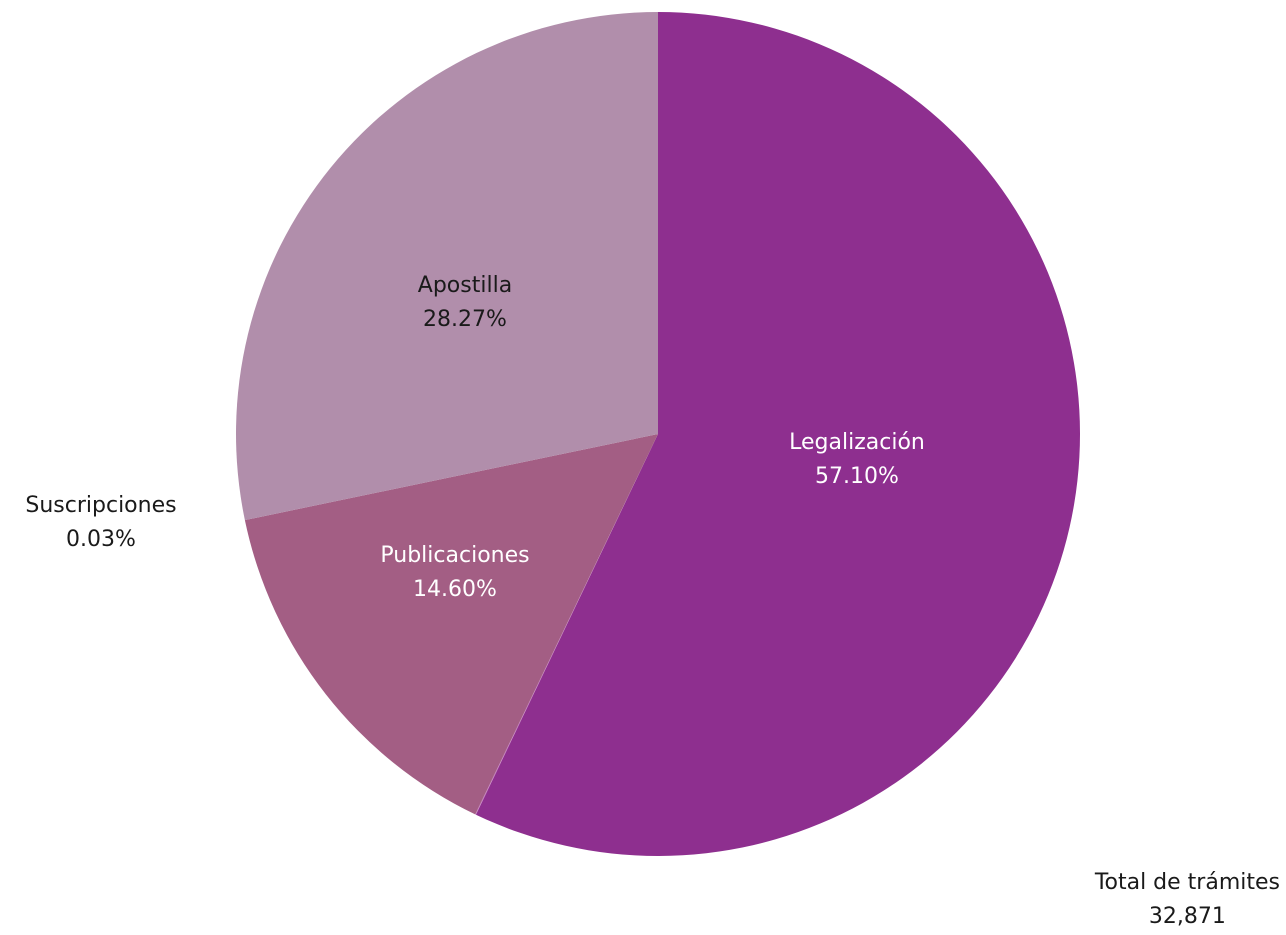 The width and height of the screenshot is (1286, 935). What do you see at coordinates (465, 319) in the screenshot?
I see `slice-percent-label: 28.27%` at bounding box center [465, 319].